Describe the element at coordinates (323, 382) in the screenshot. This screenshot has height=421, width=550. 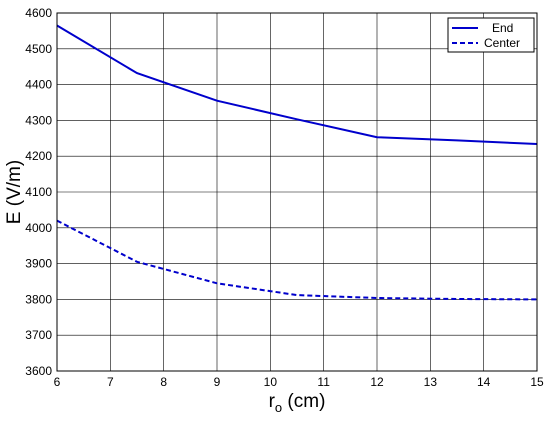
I see `x-tick-label: 11` at that location.